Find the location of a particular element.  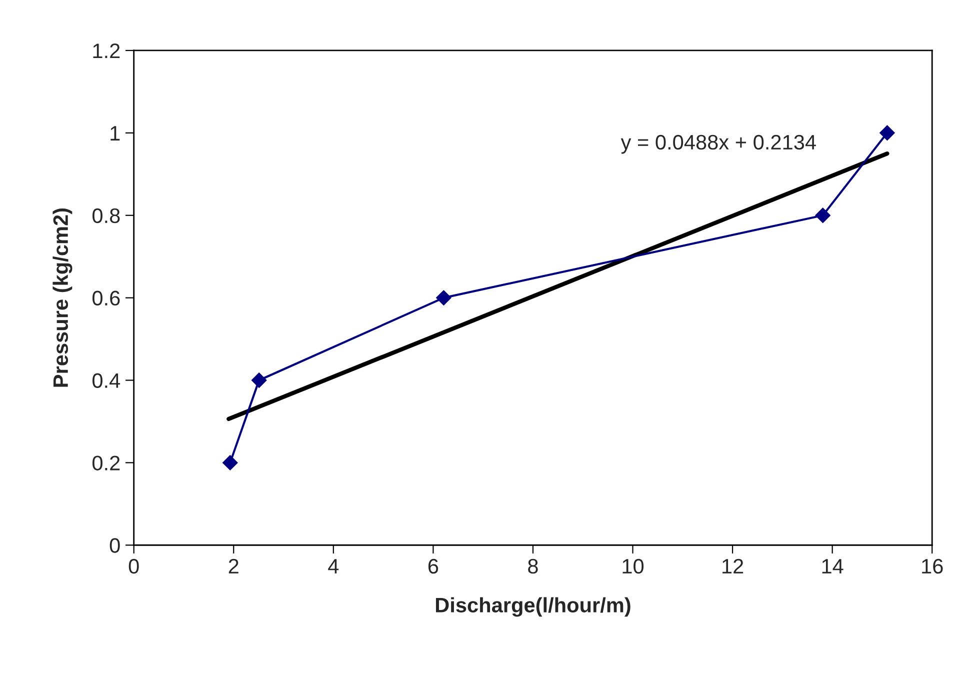

x-tick-label: 12 is located at coordinates (733, 566).